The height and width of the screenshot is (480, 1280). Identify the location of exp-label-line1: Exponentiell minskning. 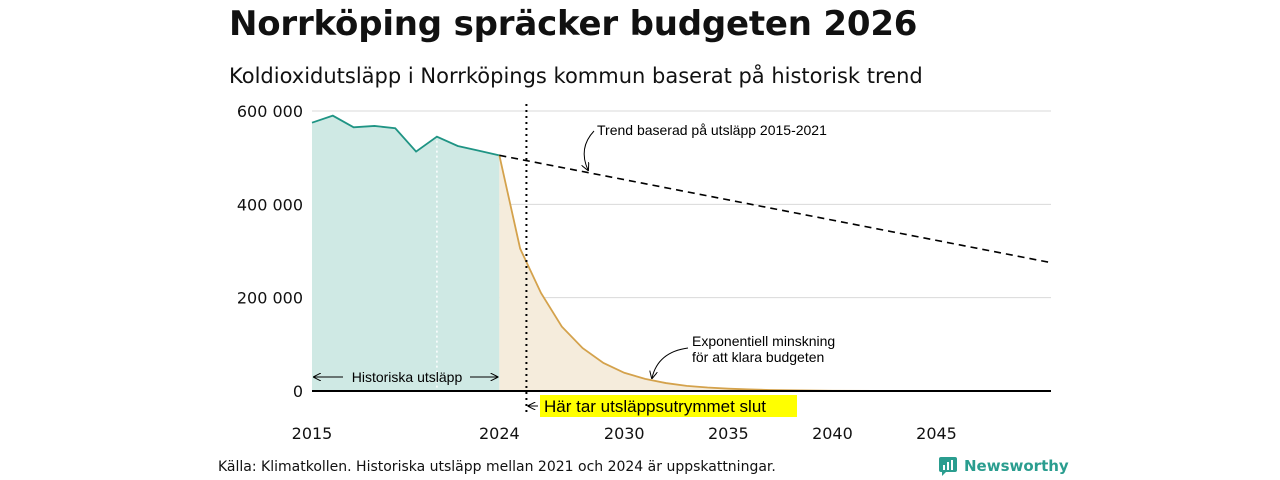
(763, 341).